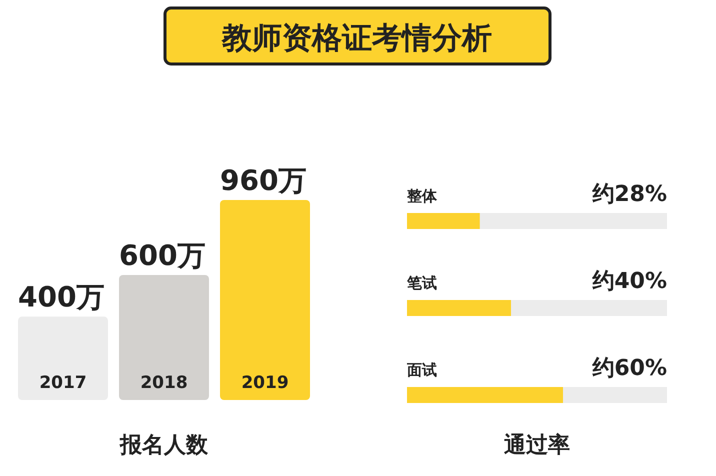 This screenshot has height=476, width=716. Describe the element at coordinates (265, 383) in the screenshot. I see `x-tick-label: 2019` at that location.